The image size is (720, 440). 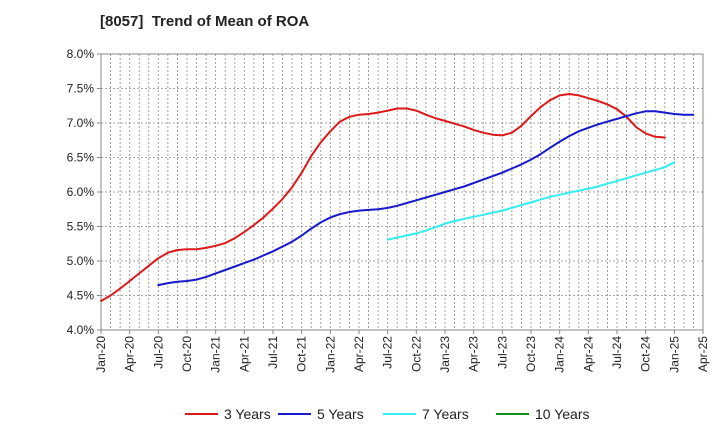 I want to click on y-tick-label: 5.0%, so click(x=81, y=261).